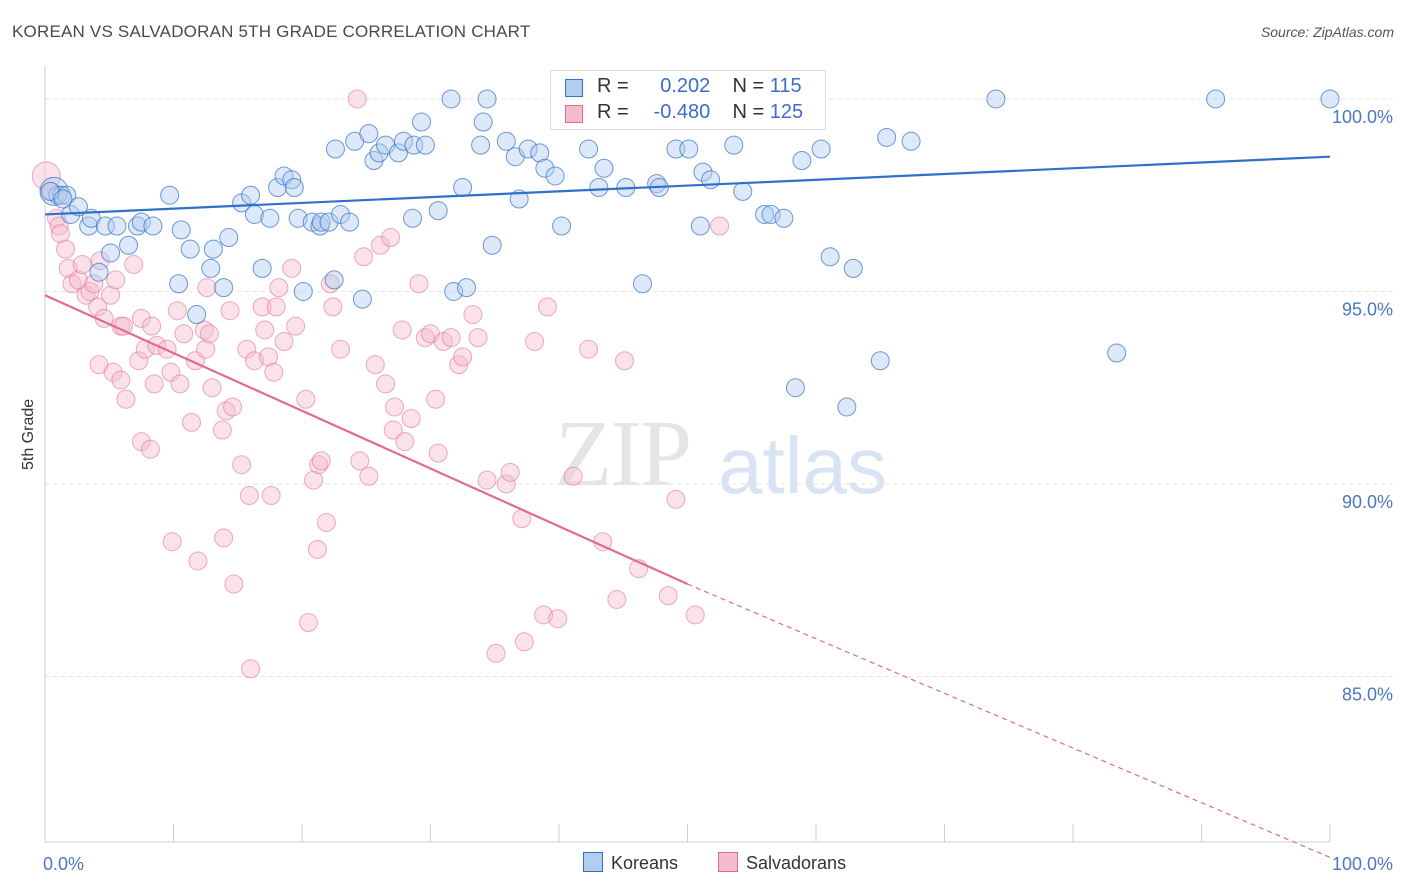 The image size is (1406, 892). What do you see at coordinates (748, 112) in the screenshot?
I see `n-label: N =` at bounding box center [748, 112].